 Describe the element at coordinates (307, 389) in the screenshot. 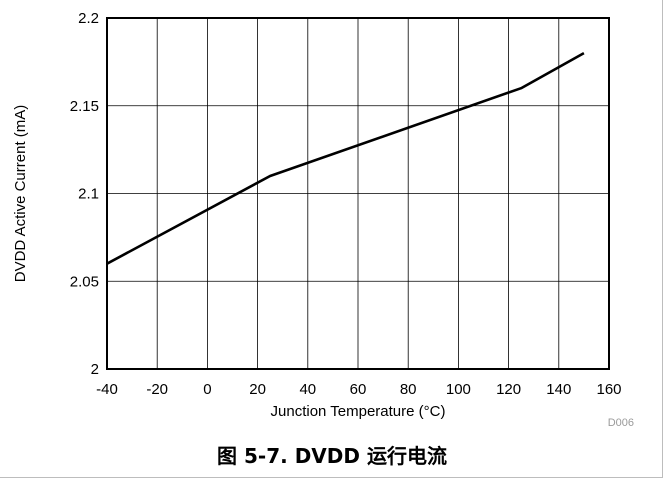

I see `x-tick-label: 40` at that location.